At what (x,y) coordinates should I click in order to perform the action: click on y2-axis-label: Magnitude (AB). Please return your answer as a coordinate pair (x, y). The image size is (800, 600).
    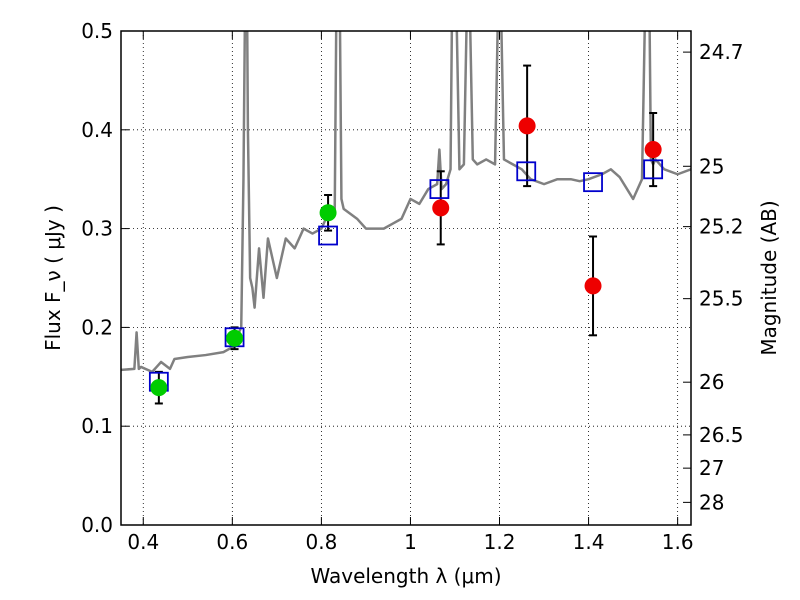
    Looking at the image, I should click on (769, 277).